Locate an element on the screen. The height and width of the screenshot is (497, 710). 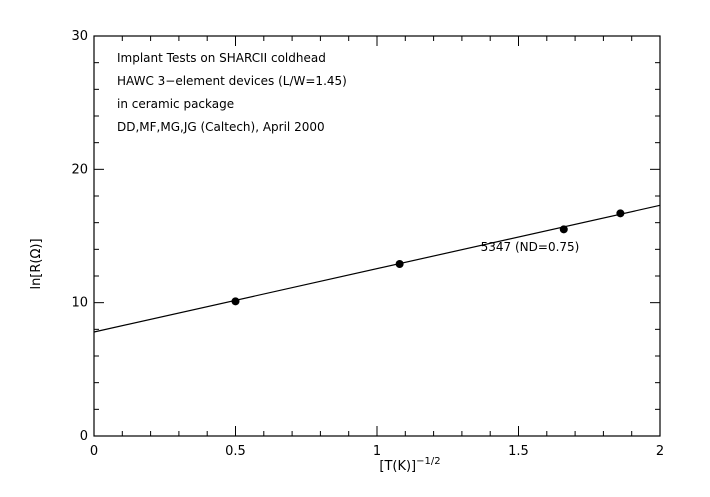
y-tick-label: 0 is located at coordinates (84, 436).